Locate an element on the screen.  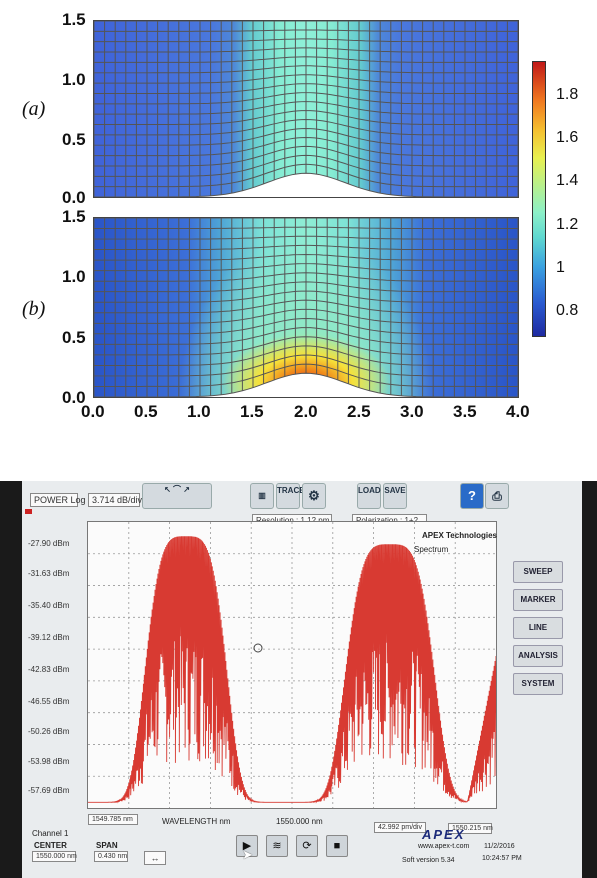
date-label: 11/2/2016 is located at coordinates (499, 846).